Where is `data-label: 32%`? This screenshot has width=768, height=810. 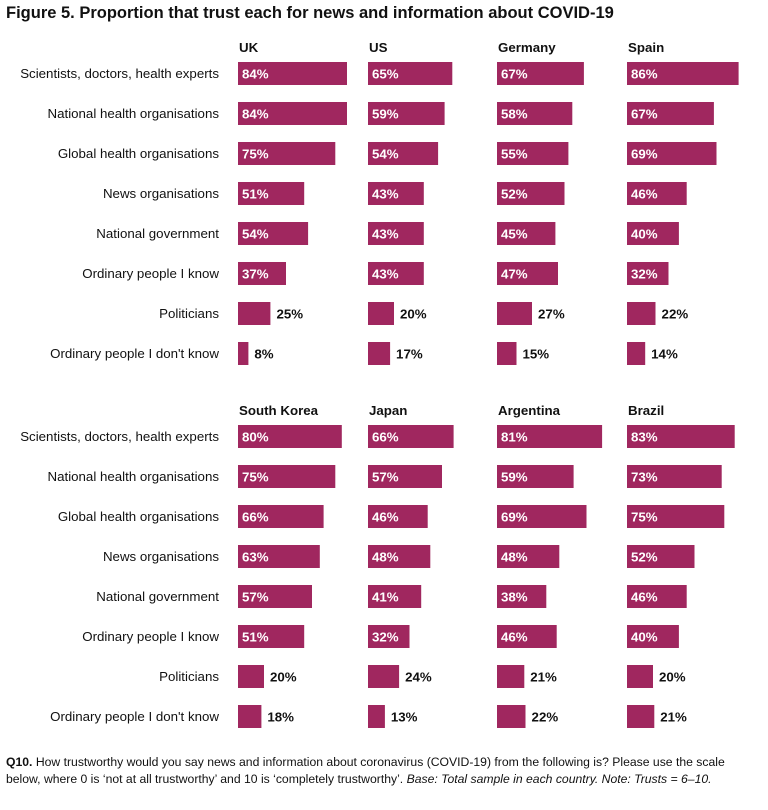 data-label: 32% is located at coordinates (644, 273).